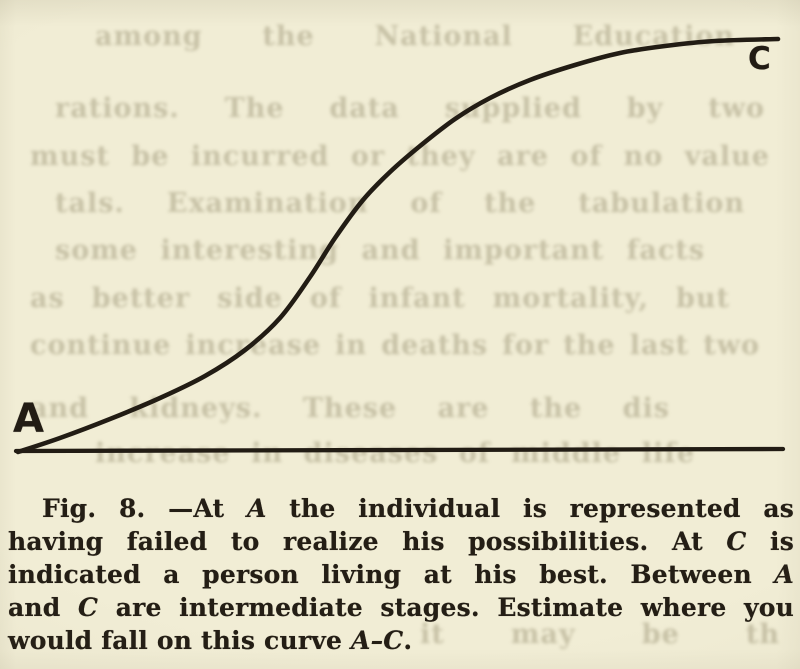  Describe the element at coordinates (408, 640) in the screenshot. I see `caption-segment: .` at that location.